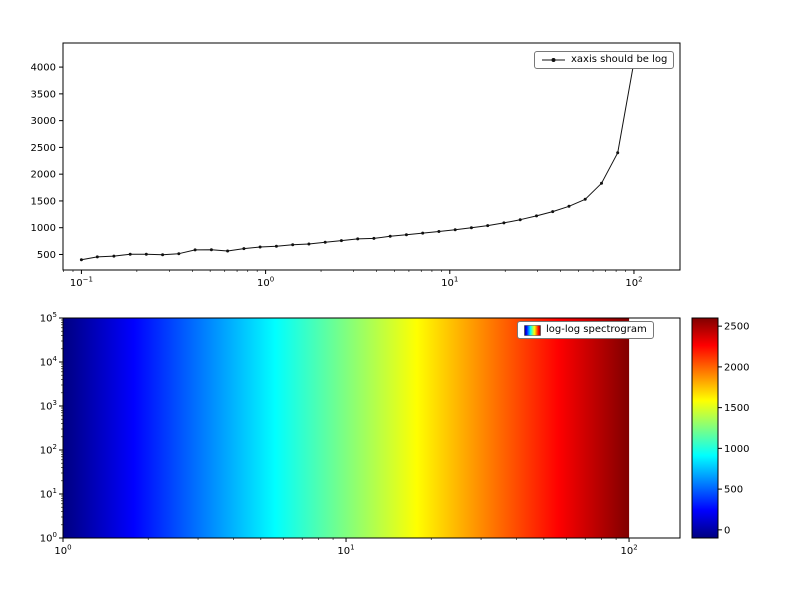 The image size is (800, 600). Describe the element at coordinates (736, 408) in the screenshot. I see `colorbar-tick-label: 1500` at that location.